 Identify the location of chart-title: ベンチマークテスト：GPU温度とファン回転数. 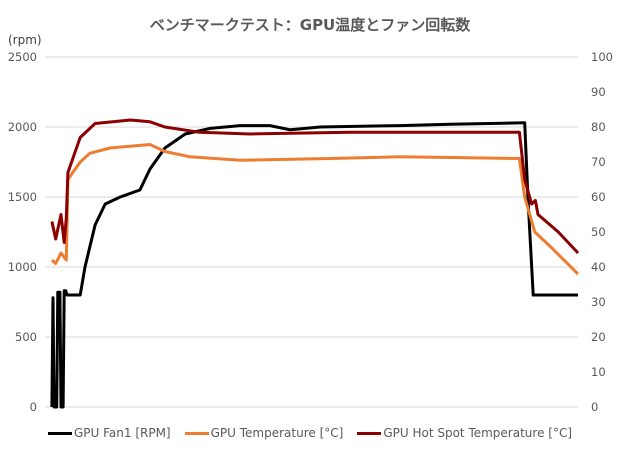
(310, 25).